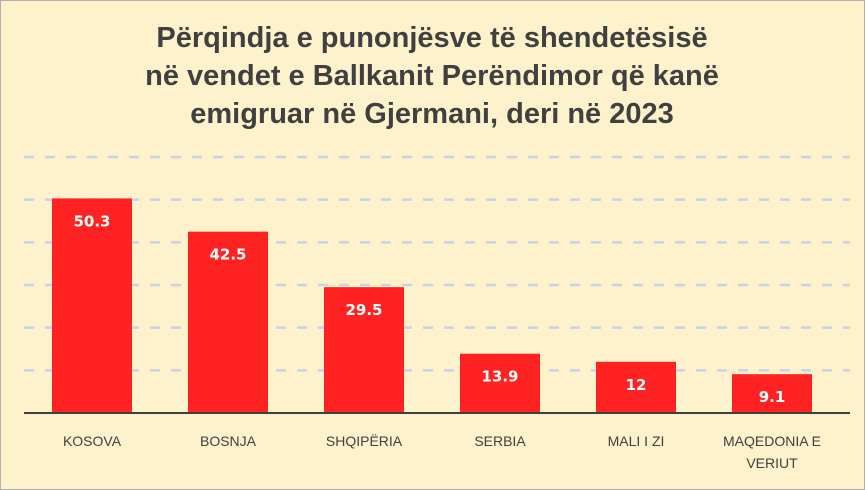 This screenshot has height=490, width=865. What do you see at coordinates (91, 221) in the screenshot?
I see `data-label: 50.3` at bounding box center [91, 221].